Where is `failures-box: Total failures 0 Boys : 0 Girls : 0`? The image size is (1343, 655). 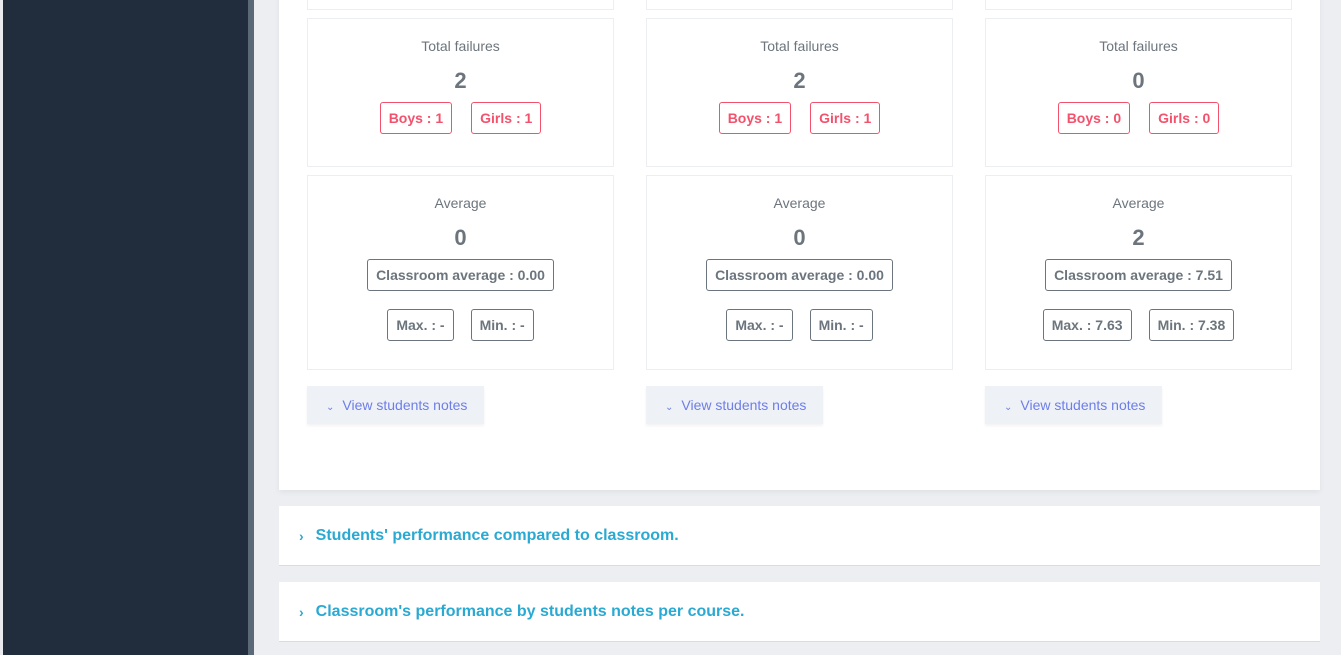
failures-box: Total failures 0 Boys : 0 Girls : 0 is located at coordinates (1138, 92).